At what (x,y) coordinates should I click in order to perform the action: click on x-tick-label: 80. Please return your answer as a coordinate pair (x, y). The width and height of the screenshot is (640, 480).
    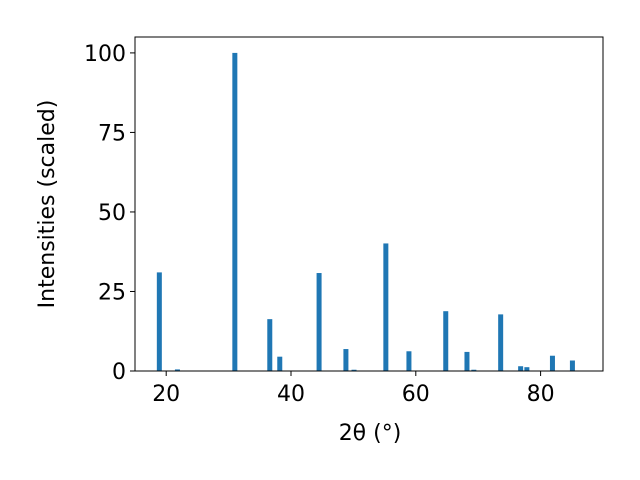
    Looking at the image, I should click on (541, 394).